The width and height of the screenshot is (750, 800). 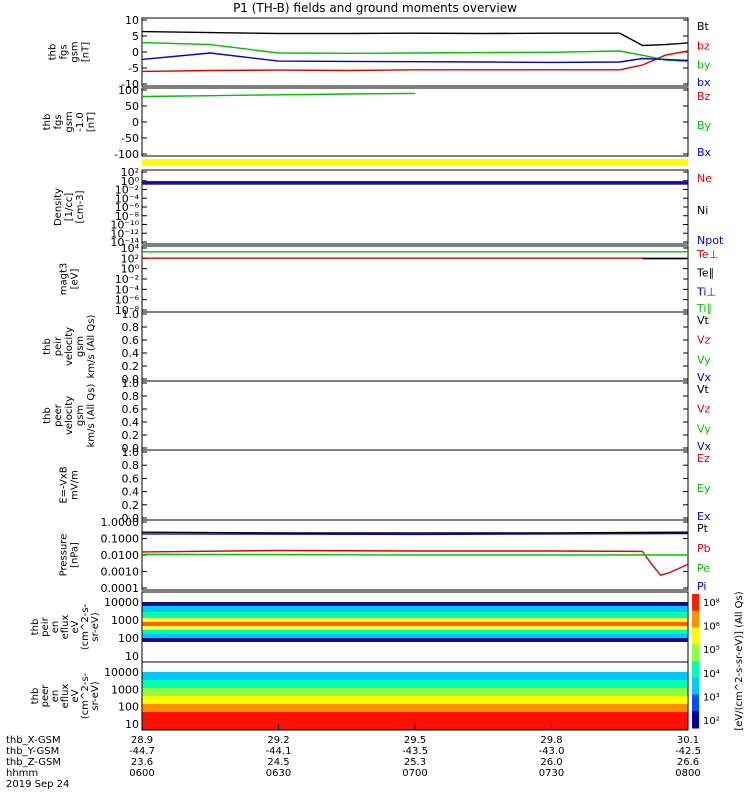 What do you see at coordinates (278, 740) in the screenshot?
I see `x-row-value: 29.2` at bounding box center [278, 740].